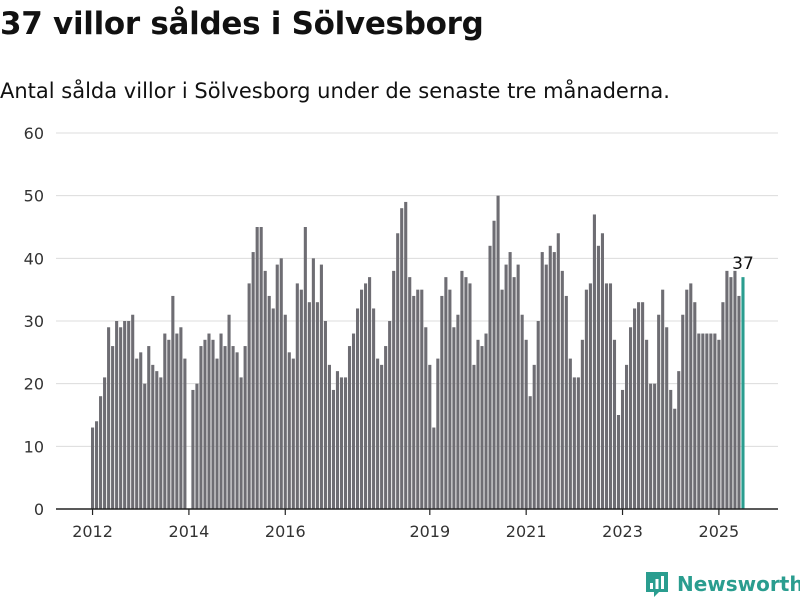 The height and width of the screenshot is (600, 800). What do you see at coordinates (622, 531) in the screenshot?
I see `x-tick-label: 2023` at bounding box center [622, 531].